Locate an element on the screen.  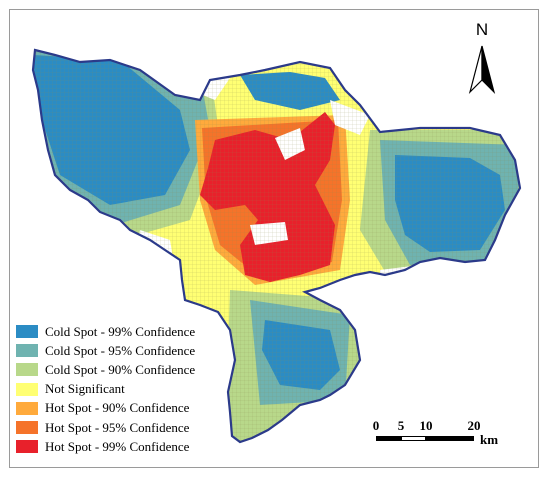
scale-tick-label: 0 is located at coordinates (376, 425).